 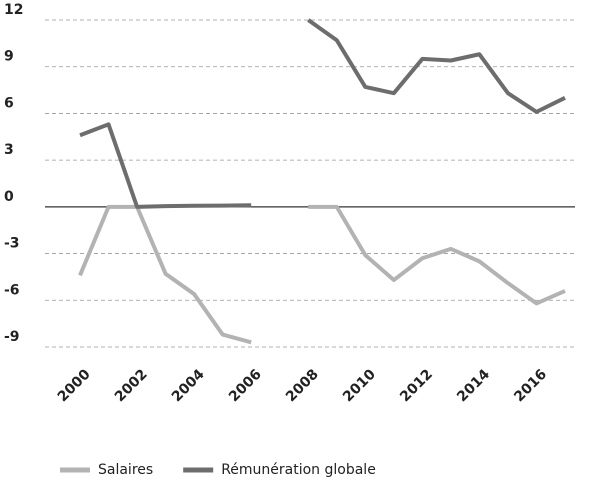 What do you see at coordinates (9, 197) in the screenshot?
I see `y-tick-label: 0` at bounding box center [9, 197].